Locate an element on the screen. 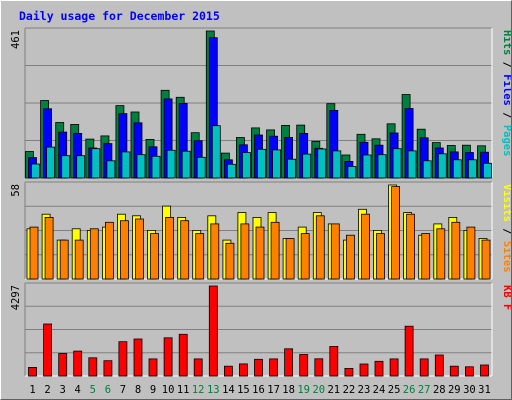  x-tick-label-day-13: 13 is located at coordinates (213, 390).